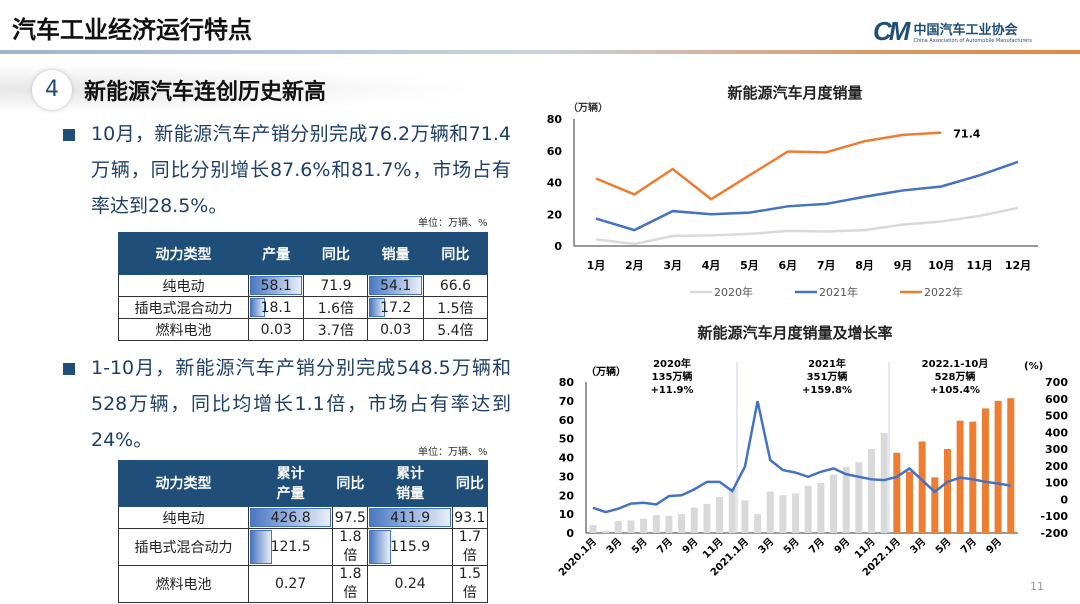  Describe the element at coordinates (1033, 366) in the screenshot. I see `y2-axis-label: (%)` at that location.